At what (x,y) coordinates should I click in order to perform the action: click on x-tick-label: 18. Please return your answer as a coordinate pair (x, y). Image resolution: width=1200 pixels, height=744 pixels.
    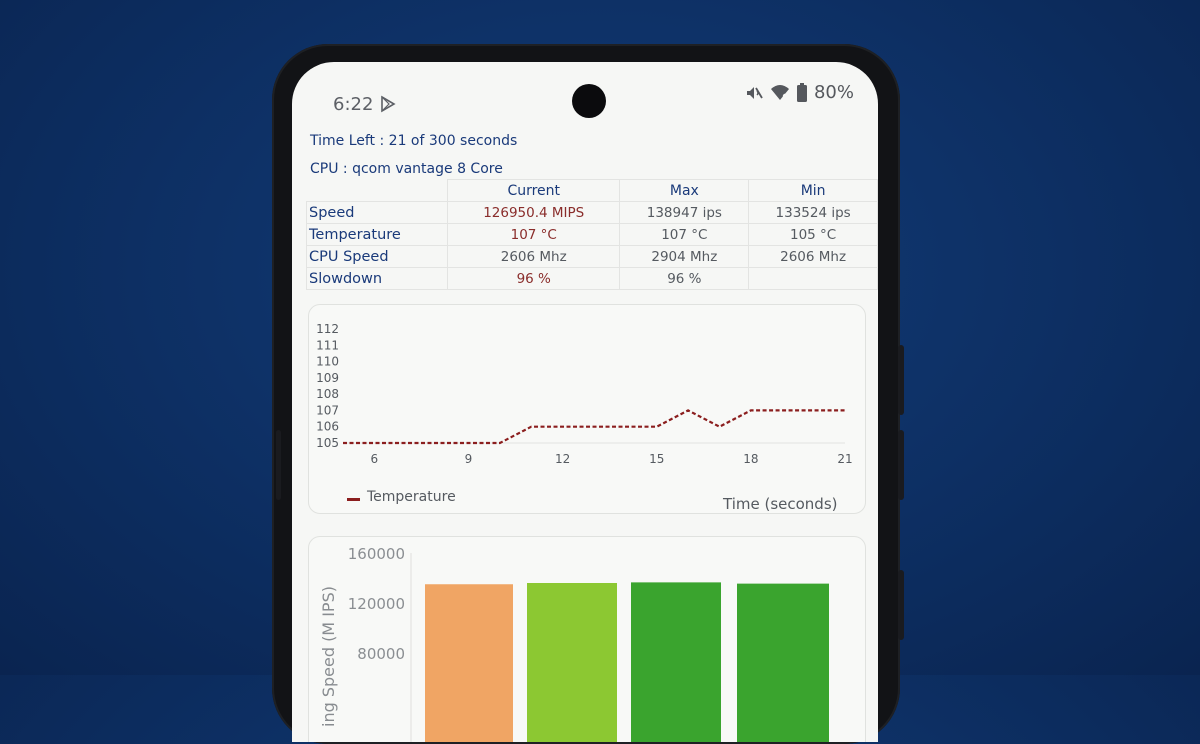
    Looking at the image, I should click on (750, 459).